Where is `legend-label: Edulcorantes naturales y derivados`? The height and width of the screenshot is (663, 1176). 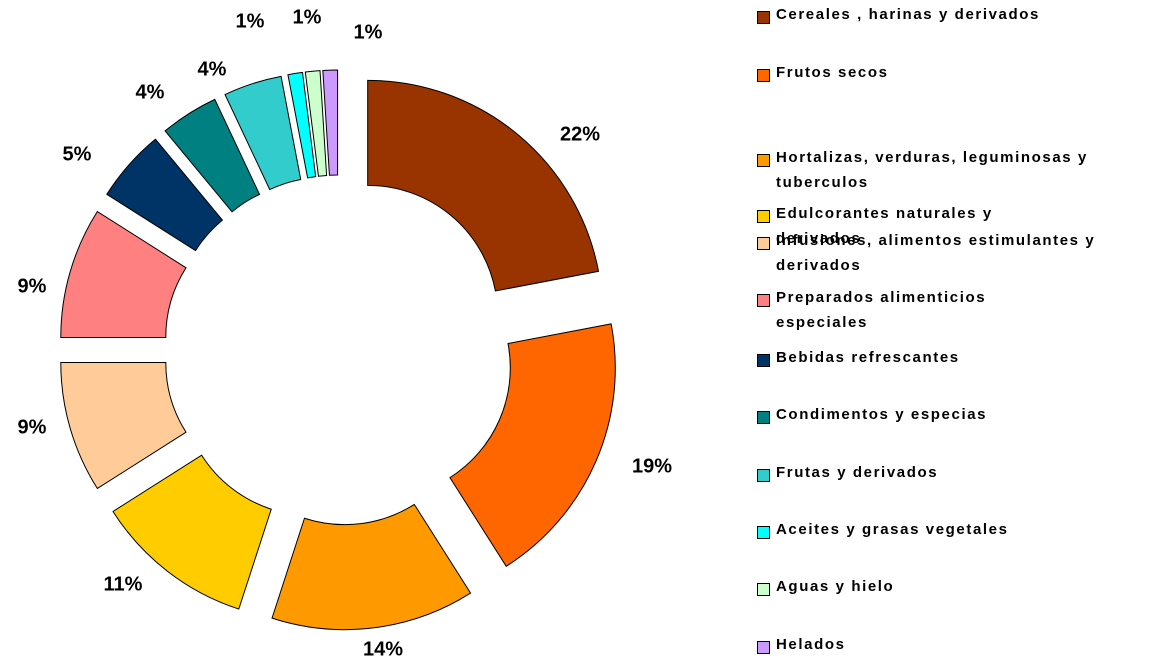
legend-label: Edulcorantes naturales y derivados is located at coordinates (884, 226).